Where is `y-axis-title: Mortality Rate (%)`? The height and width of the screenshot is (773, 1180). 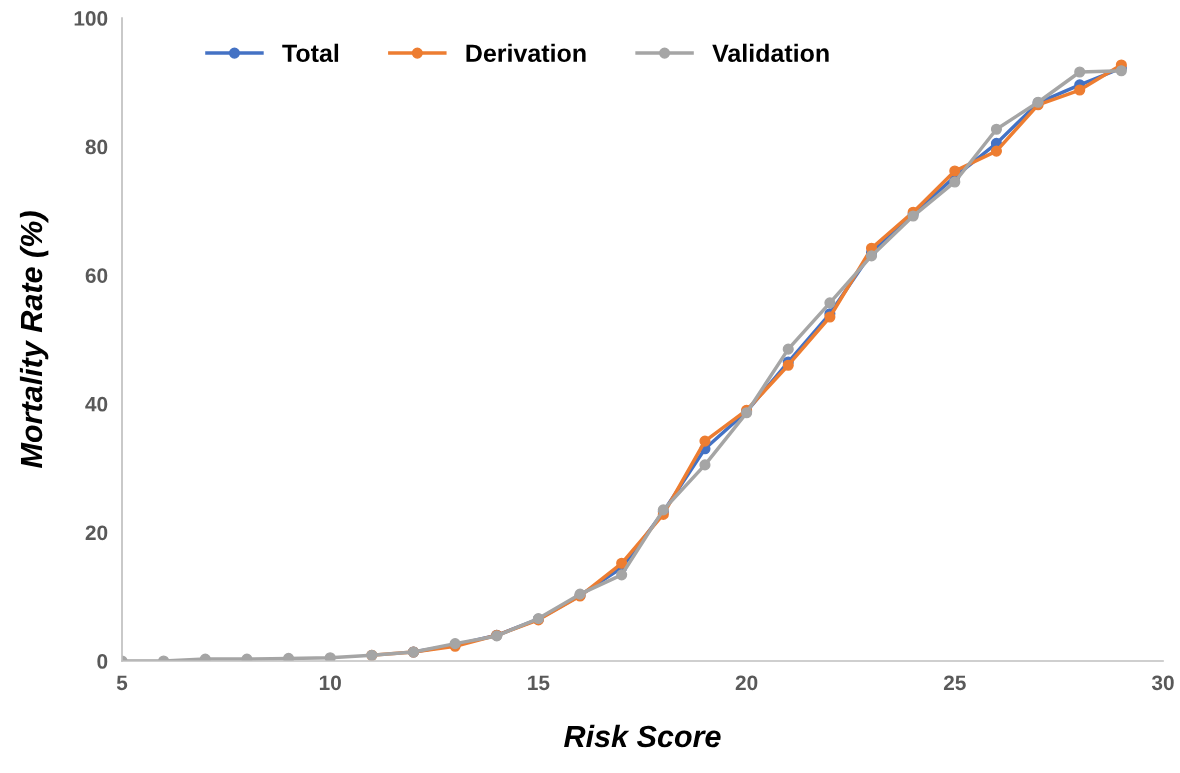 y-axis-title: Mortality Rate (%) is located at coordinates (34, 339).